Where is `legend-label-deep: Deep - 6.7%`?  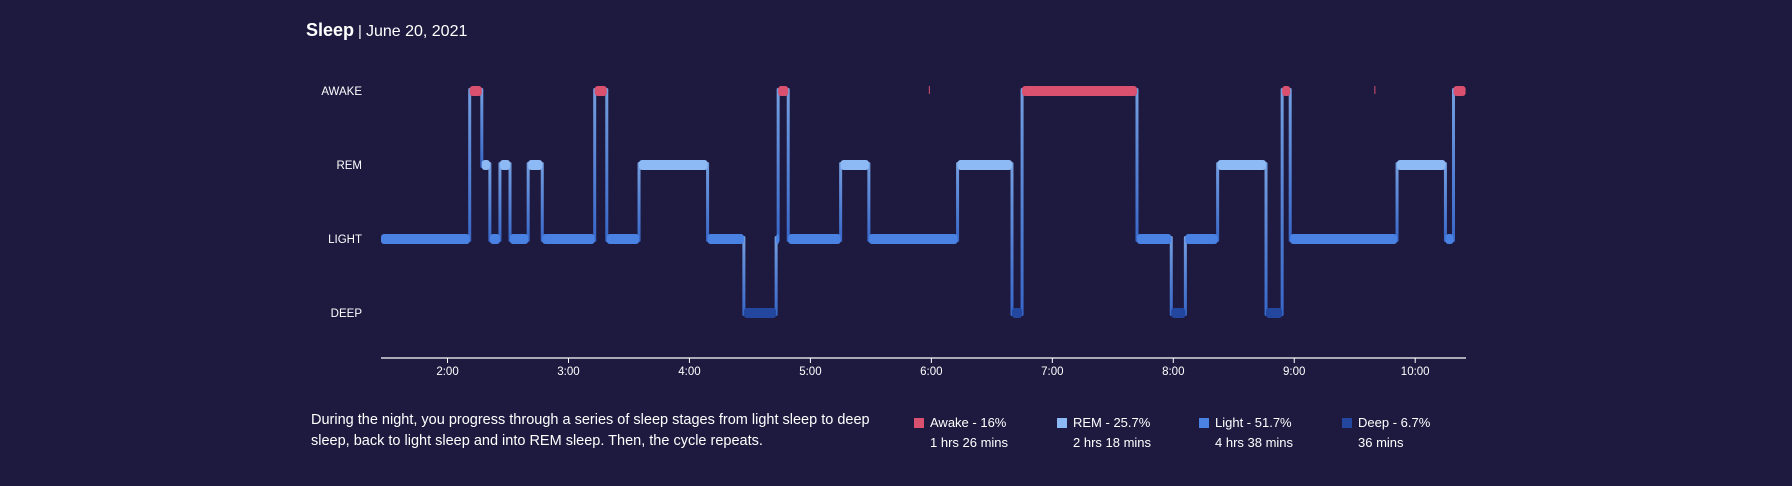 legend-label-deep: Deep - 6.7% is located at coordinates (1394, 422).